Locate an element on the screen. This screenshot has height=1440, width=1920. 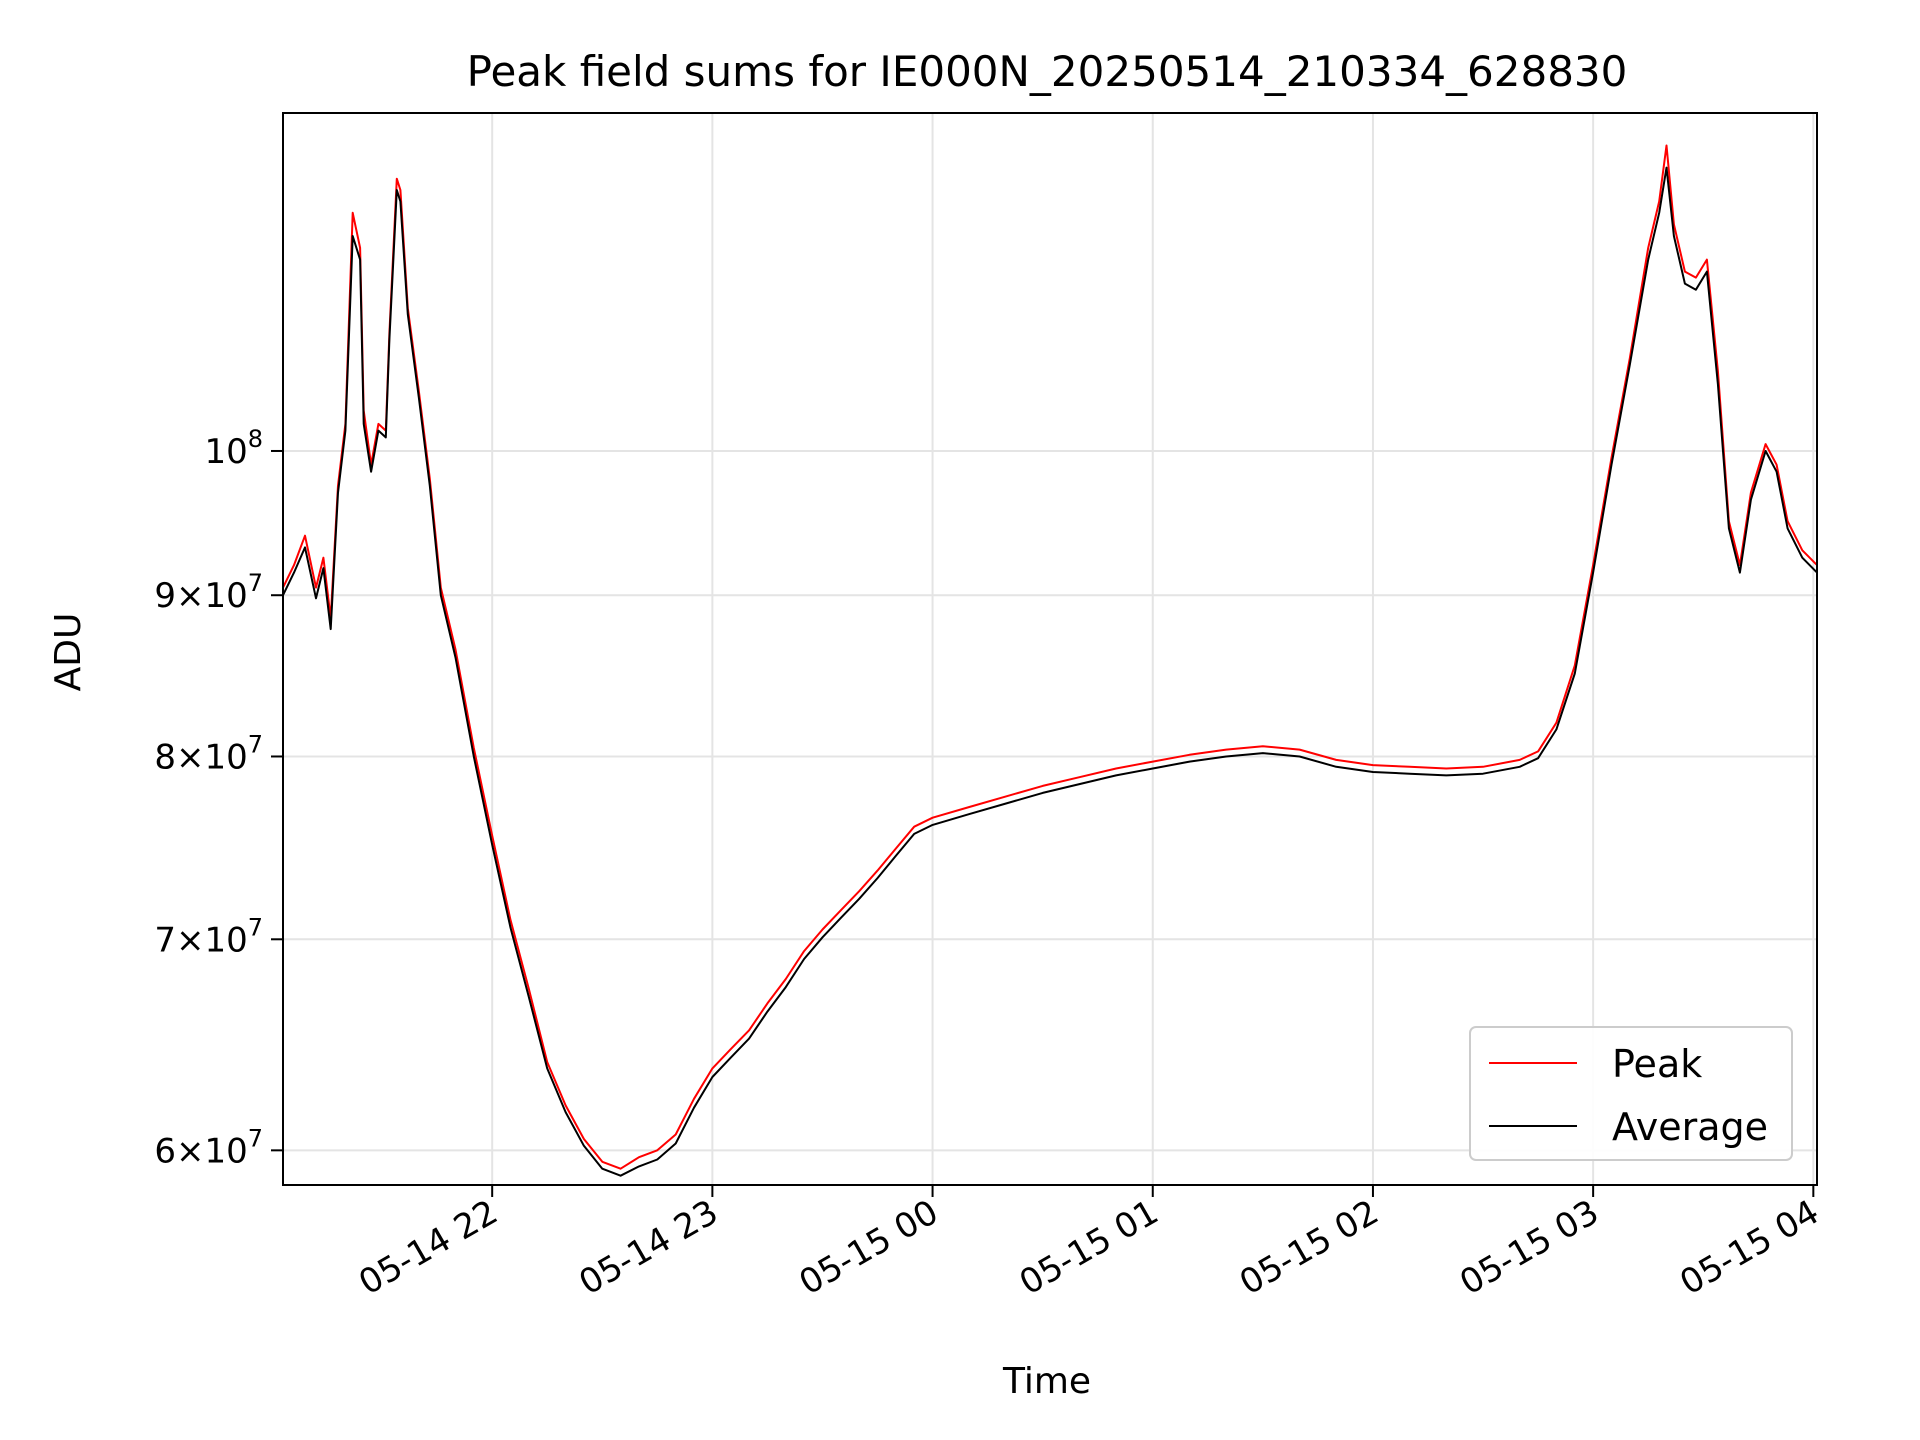
legend-label-average: Average is located at coordinates (1690, 1127).